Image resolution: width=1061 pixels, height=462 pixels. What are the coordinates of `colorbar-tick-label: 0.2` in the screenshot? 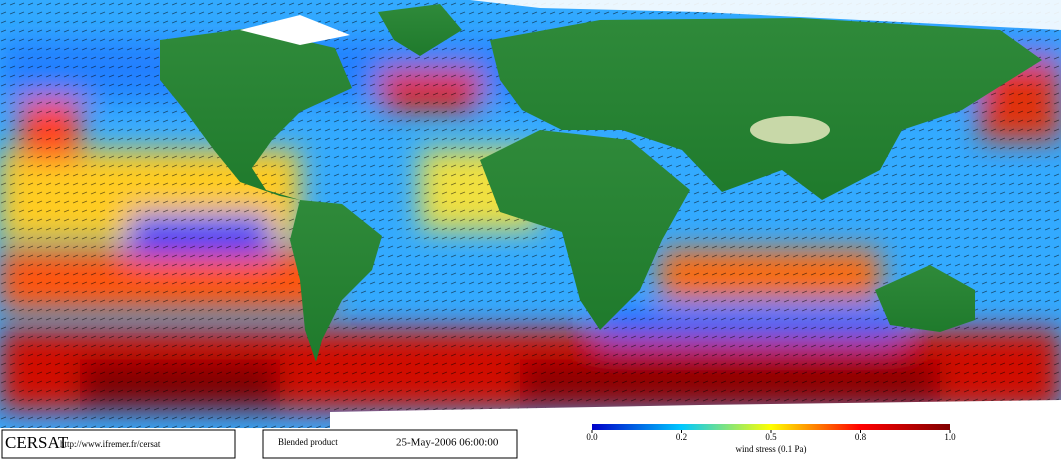 It's located at (681, 437).